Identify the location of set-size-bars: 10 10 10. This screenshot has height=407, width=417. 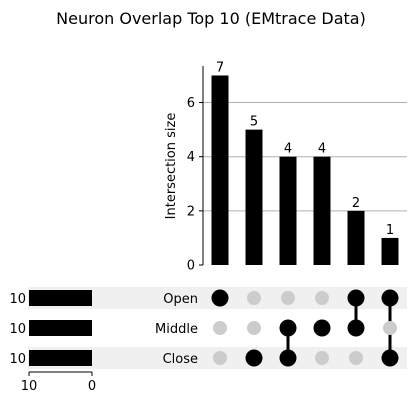
(50, 328).